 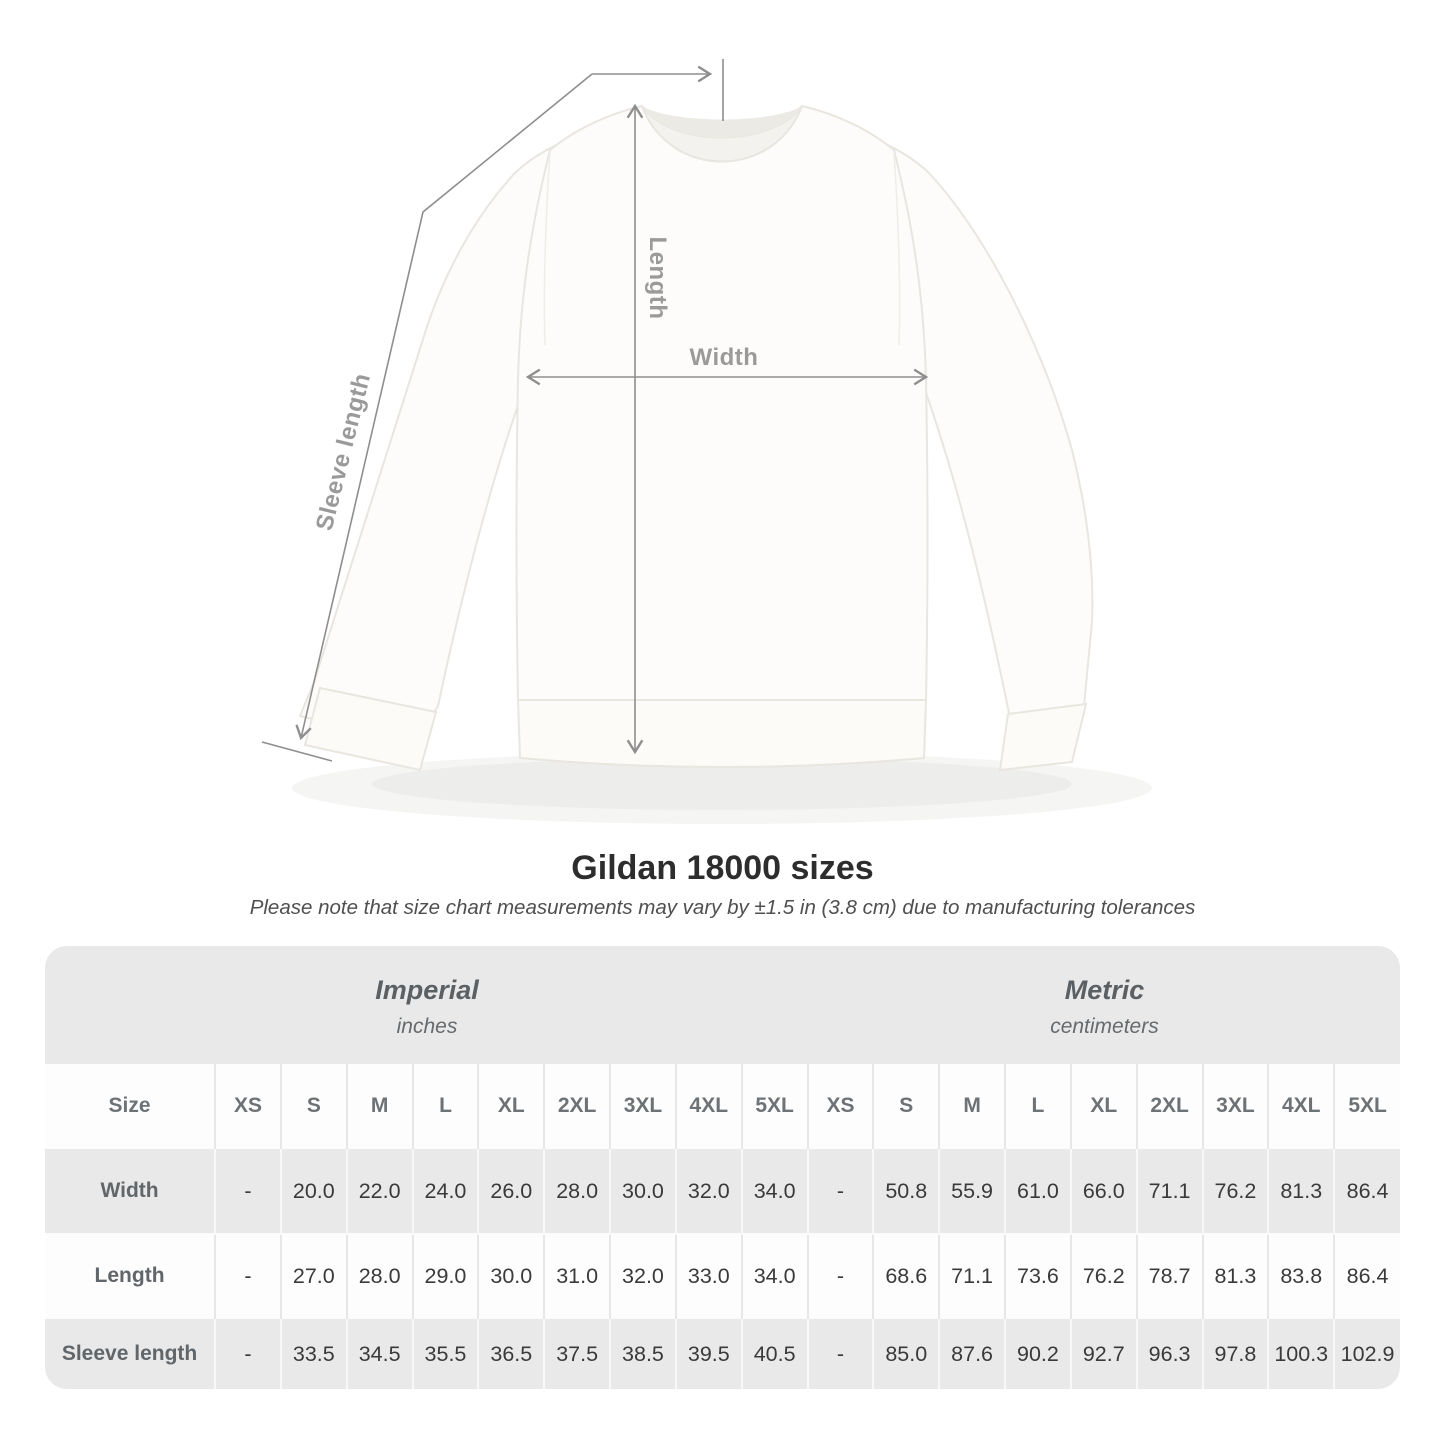 I want to click on collar-inside, so click(x=722, y=122).